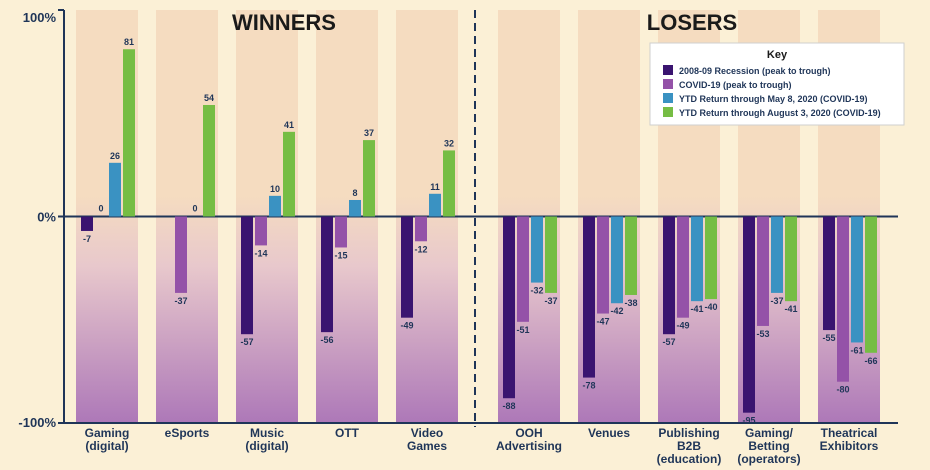 This screenshot has width=930, height=470. What do you see at coordinates (289, 125) in the screenshot?
I see `data-label: 41` at bounding box center [289, 125].